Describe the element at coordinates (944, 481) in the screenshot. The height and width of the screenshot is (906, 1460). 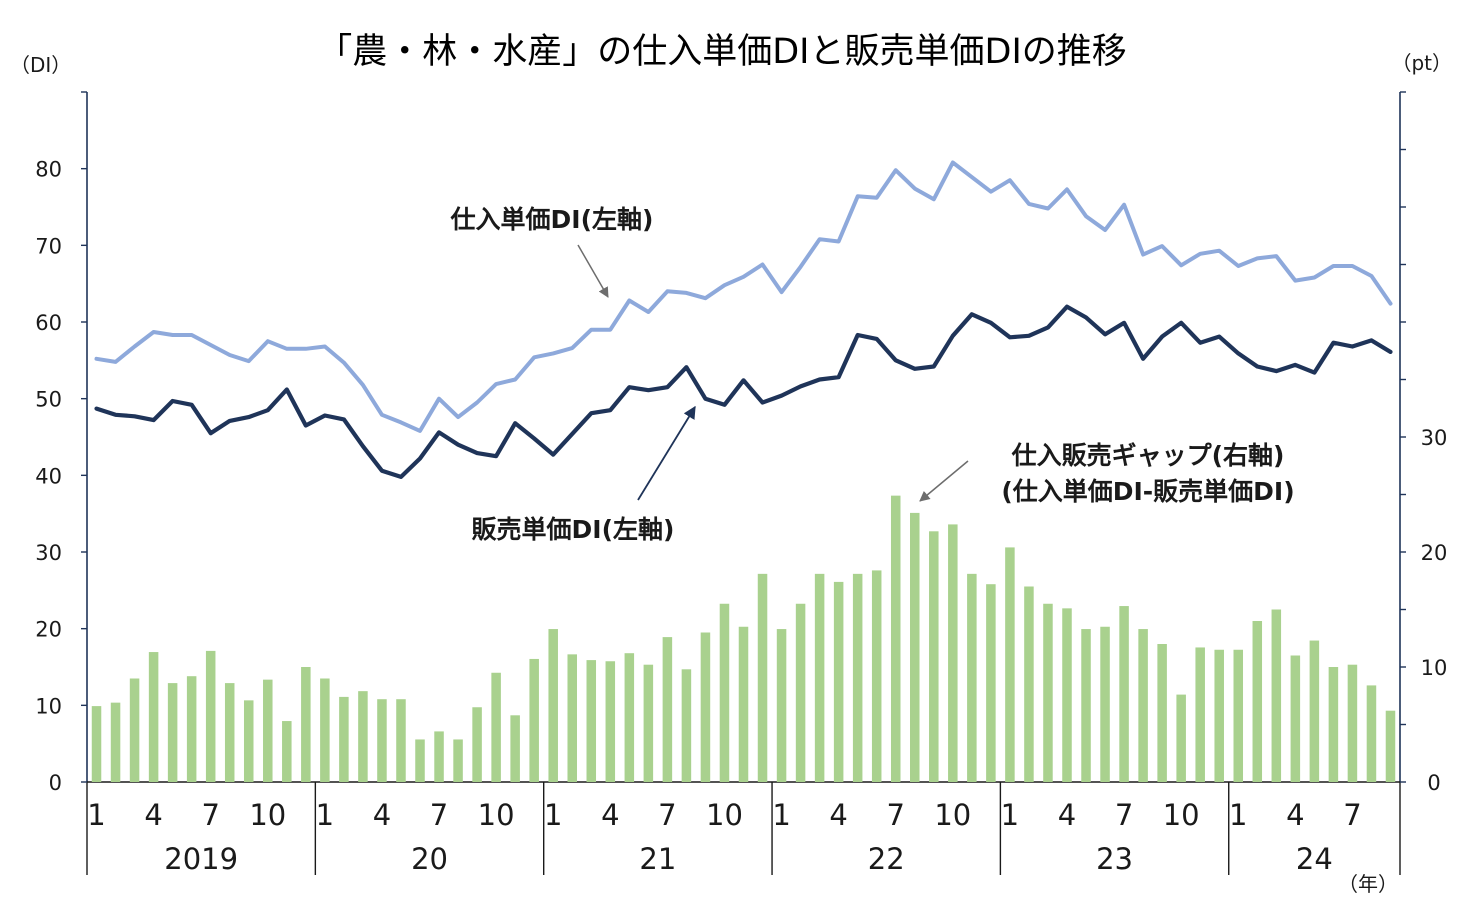
I see `annotation-gap-arrow` at that location.